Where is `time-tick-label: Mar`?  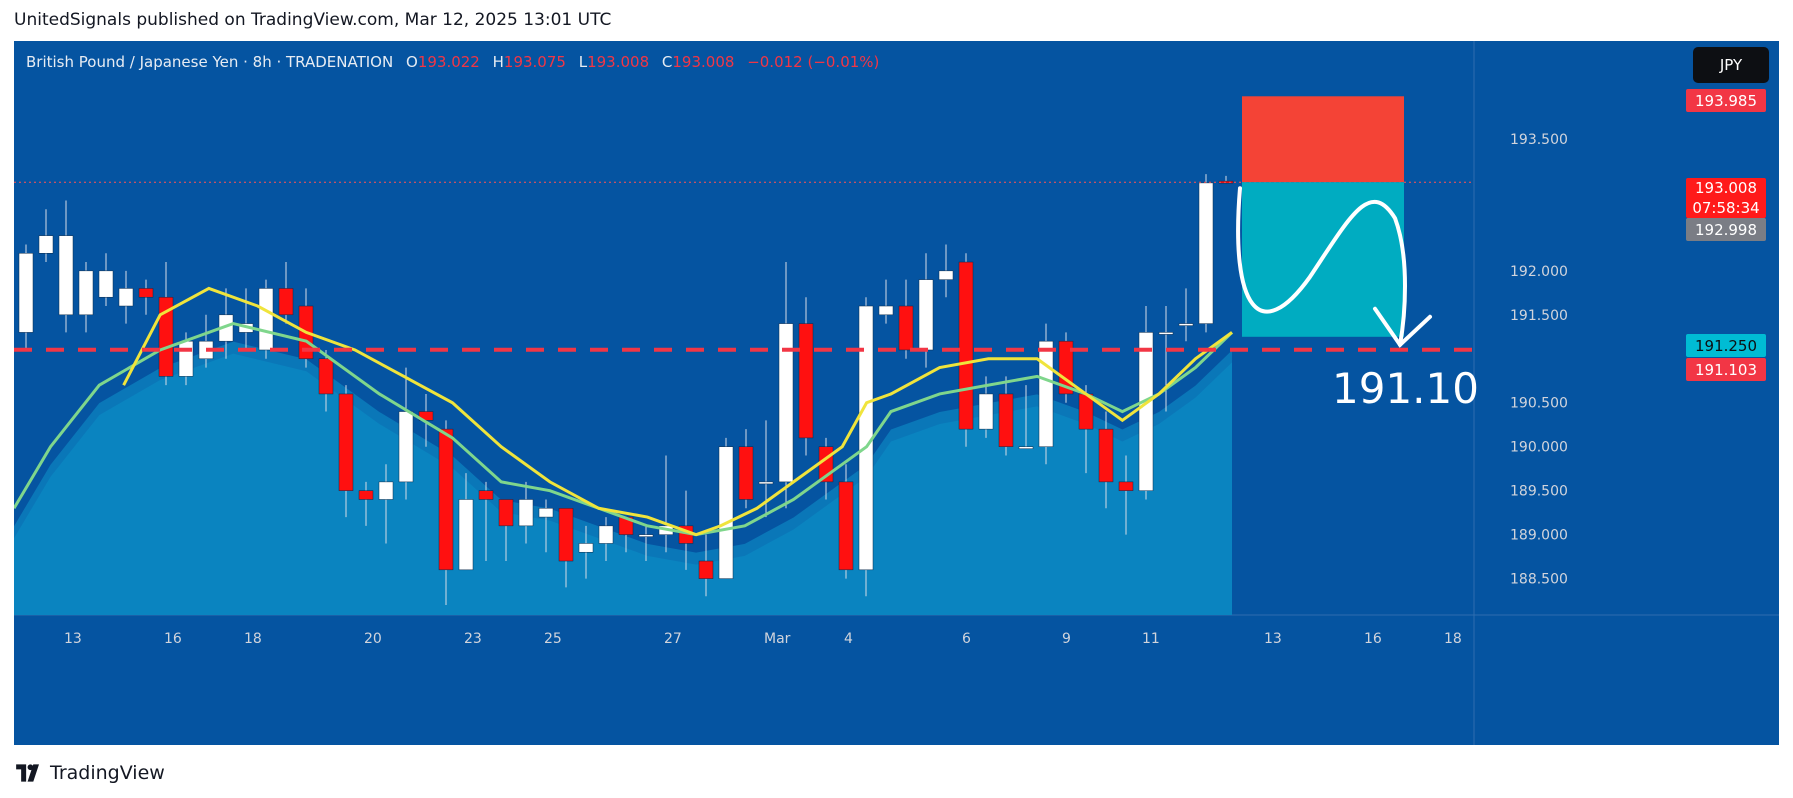
time-tick-label: Mar is located at coordinates (777, 639).